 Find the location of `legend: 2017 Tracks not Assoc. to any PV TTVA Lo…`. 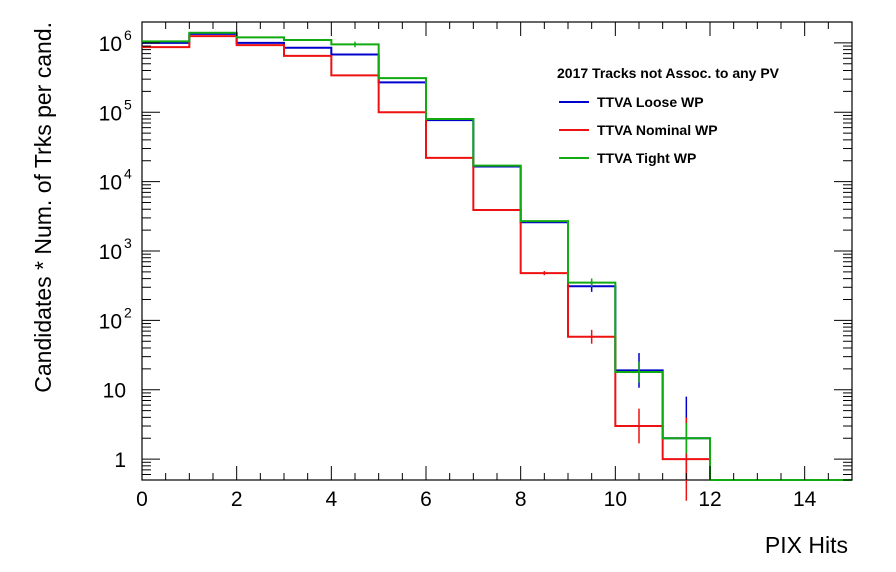

legend: 2017 Tracks not Assoc. to any PV TTVA Lo… is located at coordinates (668, 115).